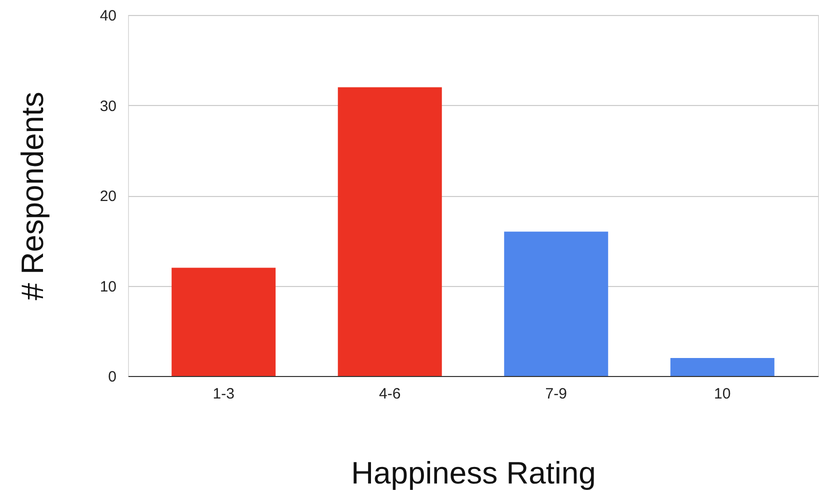 Image resolution: width=819 pixels, height=490 pixels. I want to click on y-tick-label: 30, so click(108, 106).